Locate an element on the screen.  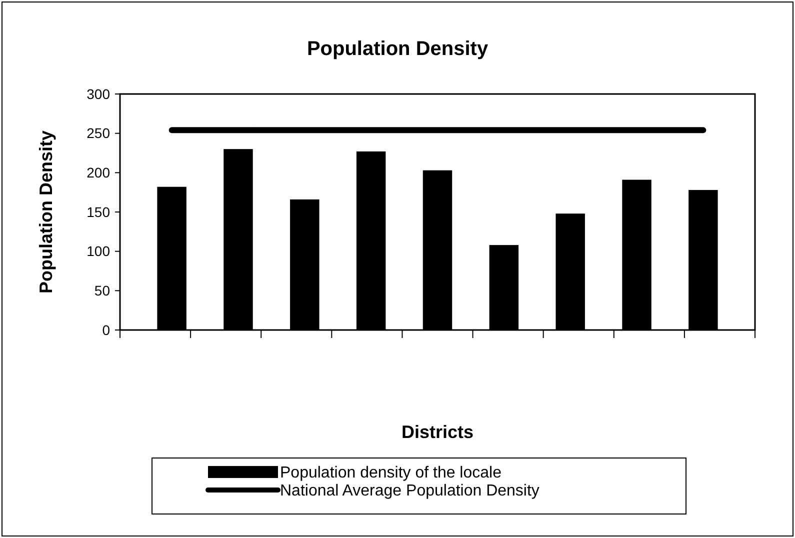
y-tick-label: 250 is located at coordinates (98, 133).